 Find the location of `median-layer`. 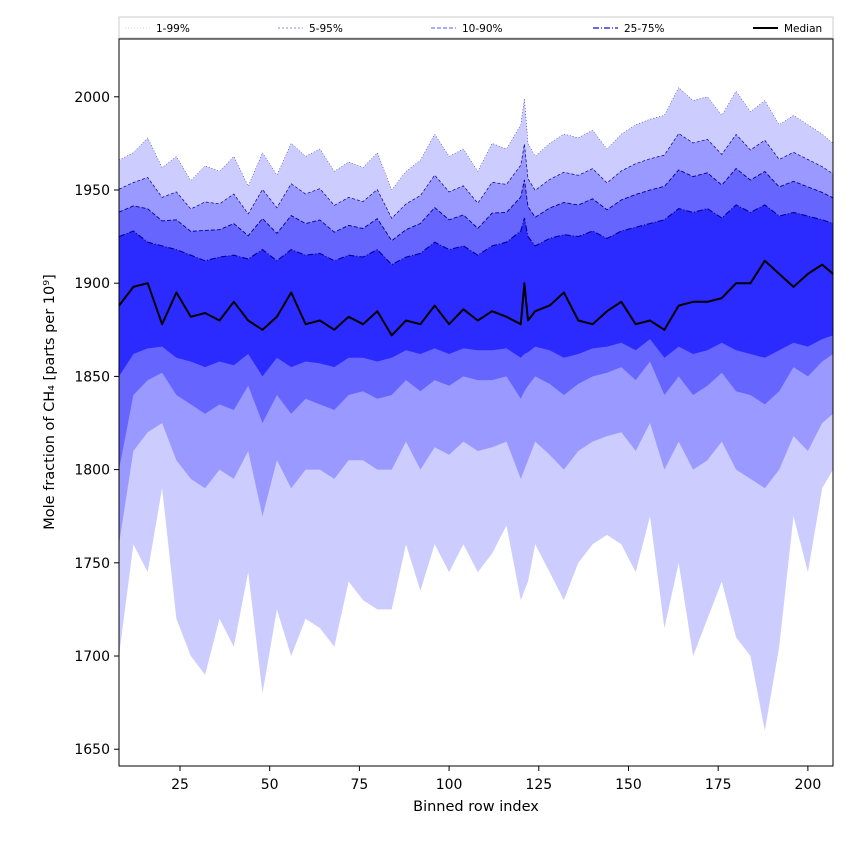

median-layer is located at coordinates (476, 298).